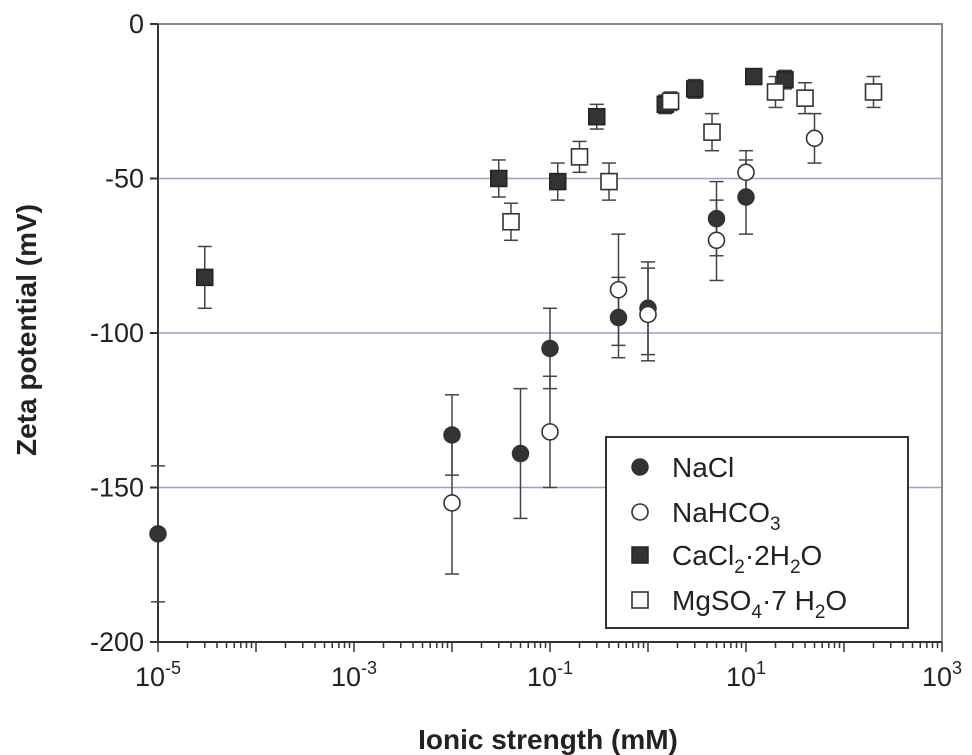 This screenshot has width=972, height=755. What do you see at coordinates (640, 533) in the screenshot?
I see `legend-markers` at bounding box center [640, 533].